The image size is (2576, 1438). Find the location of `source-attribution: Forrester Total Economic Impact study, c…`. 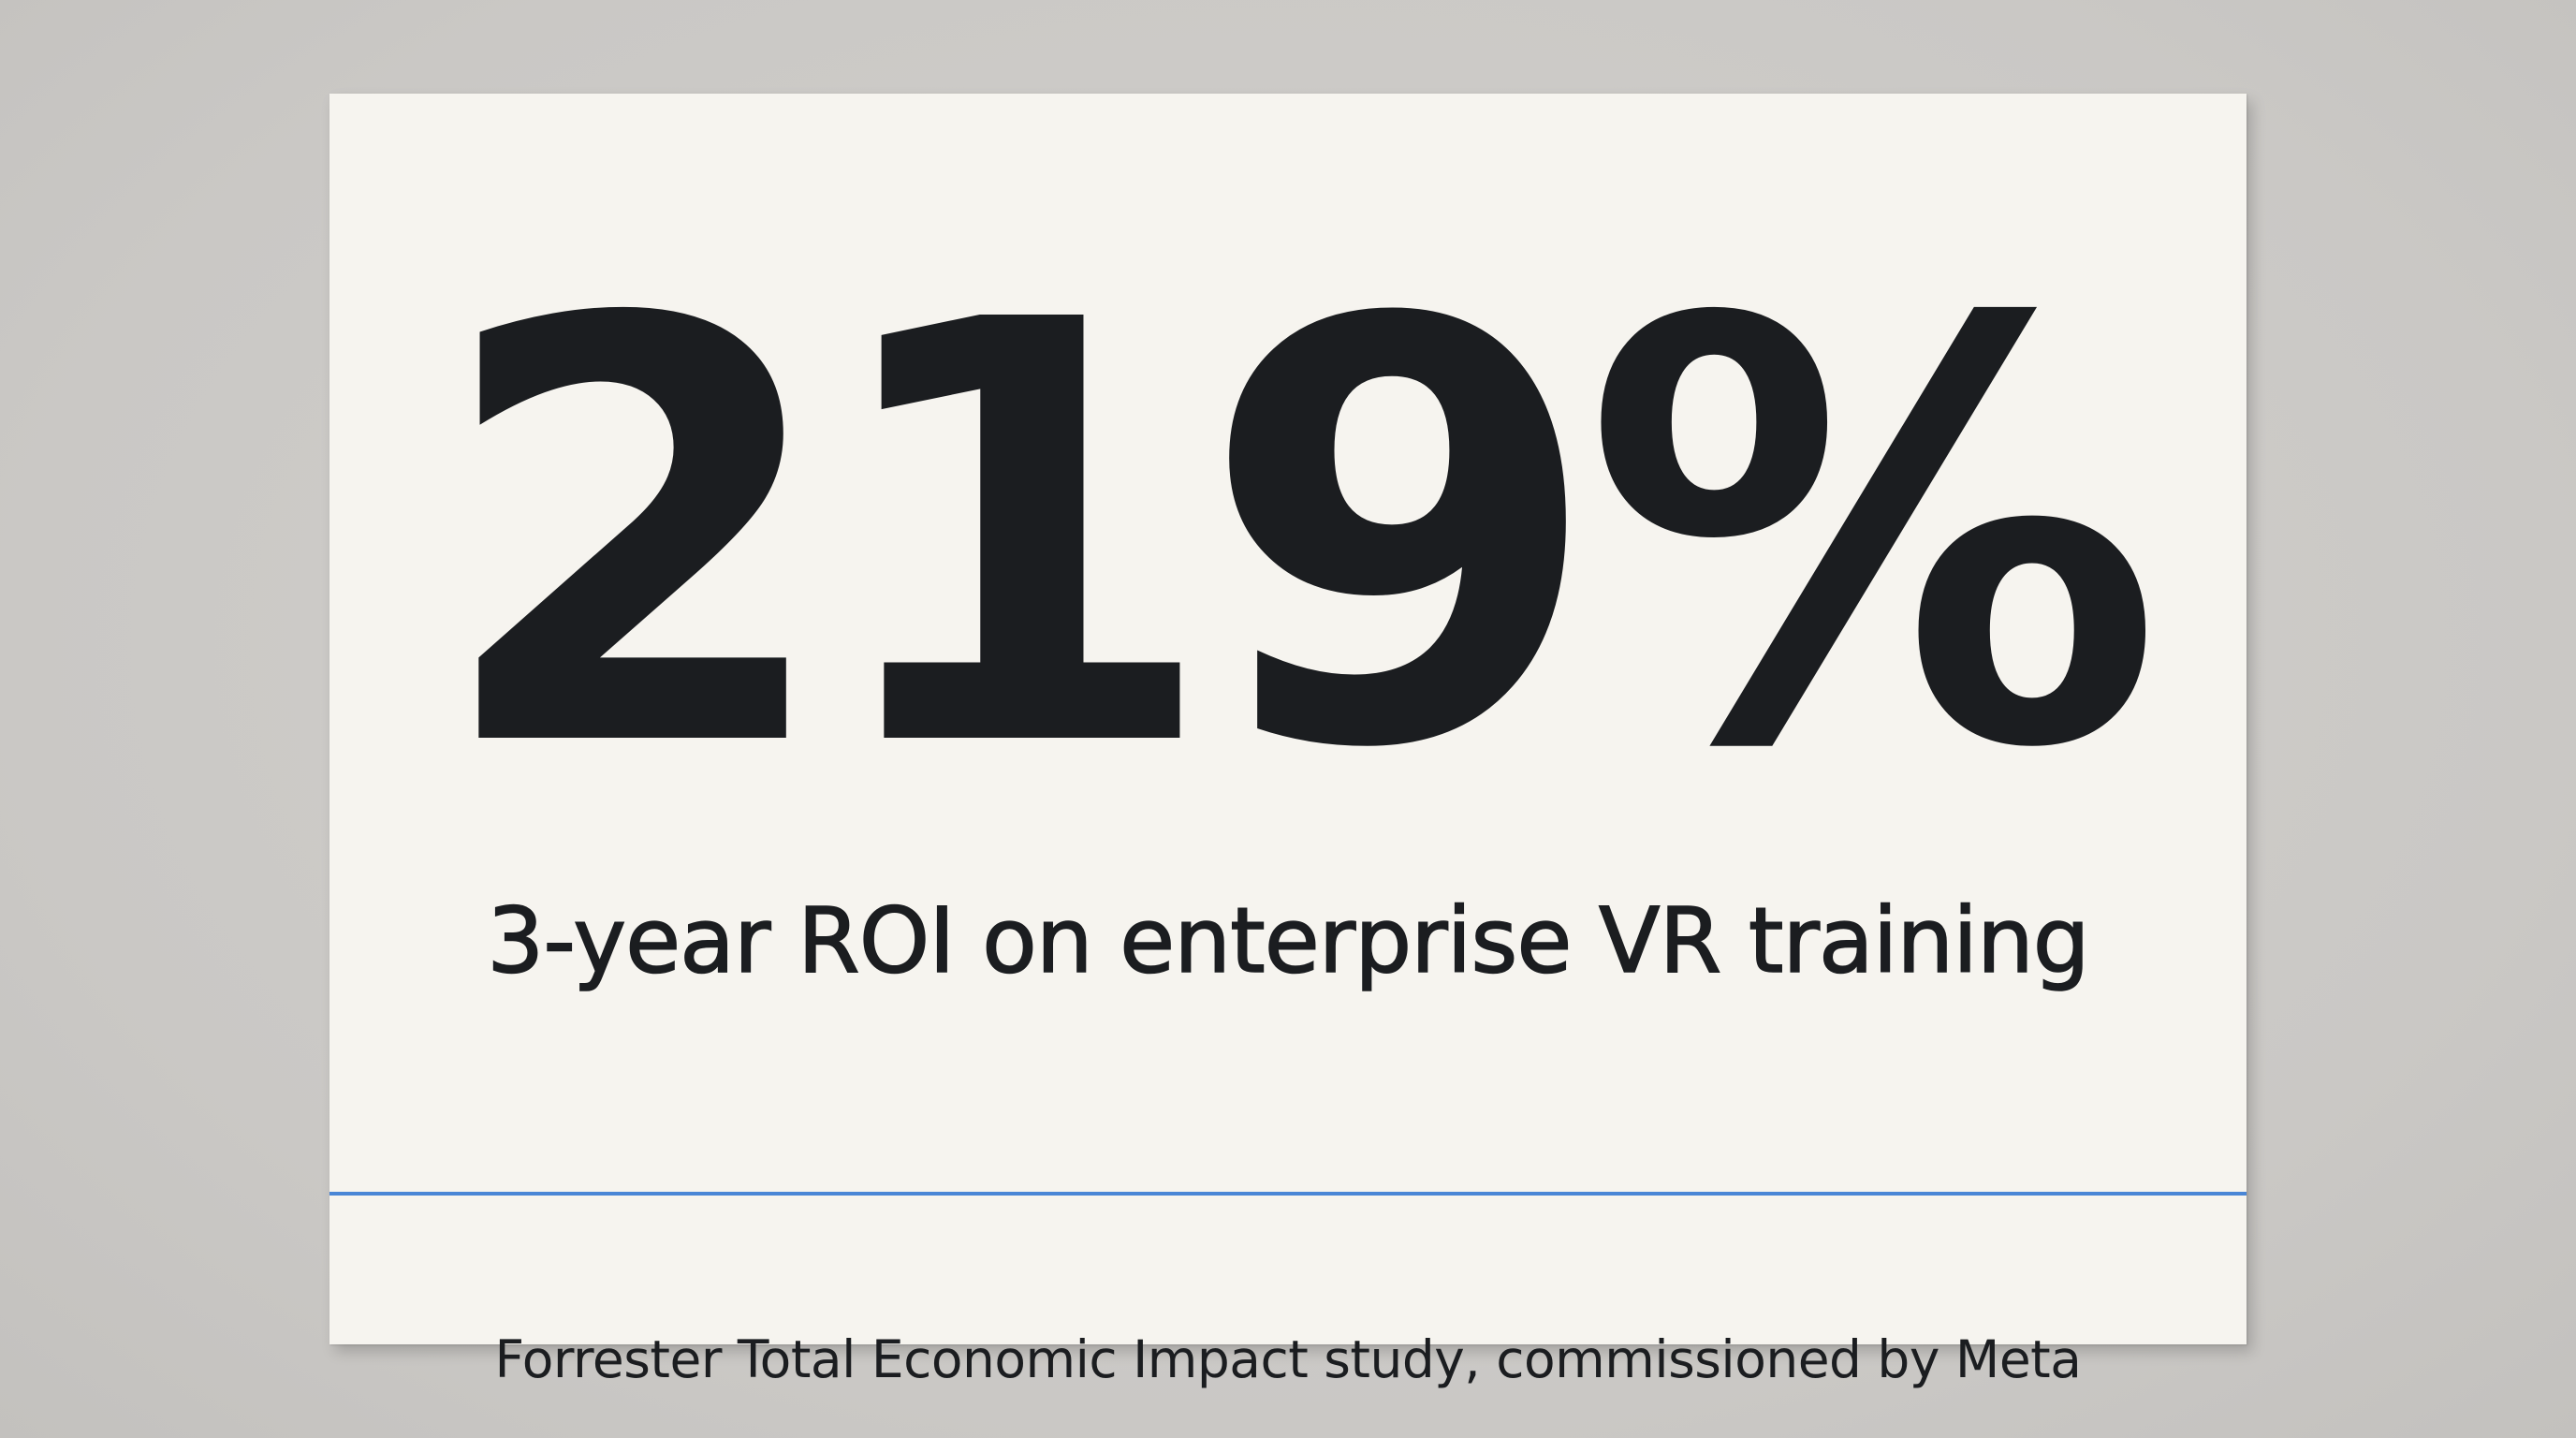

source-attribution: Forrester Total Economic Impact study, c… is located at coordinates (1288, 1359).